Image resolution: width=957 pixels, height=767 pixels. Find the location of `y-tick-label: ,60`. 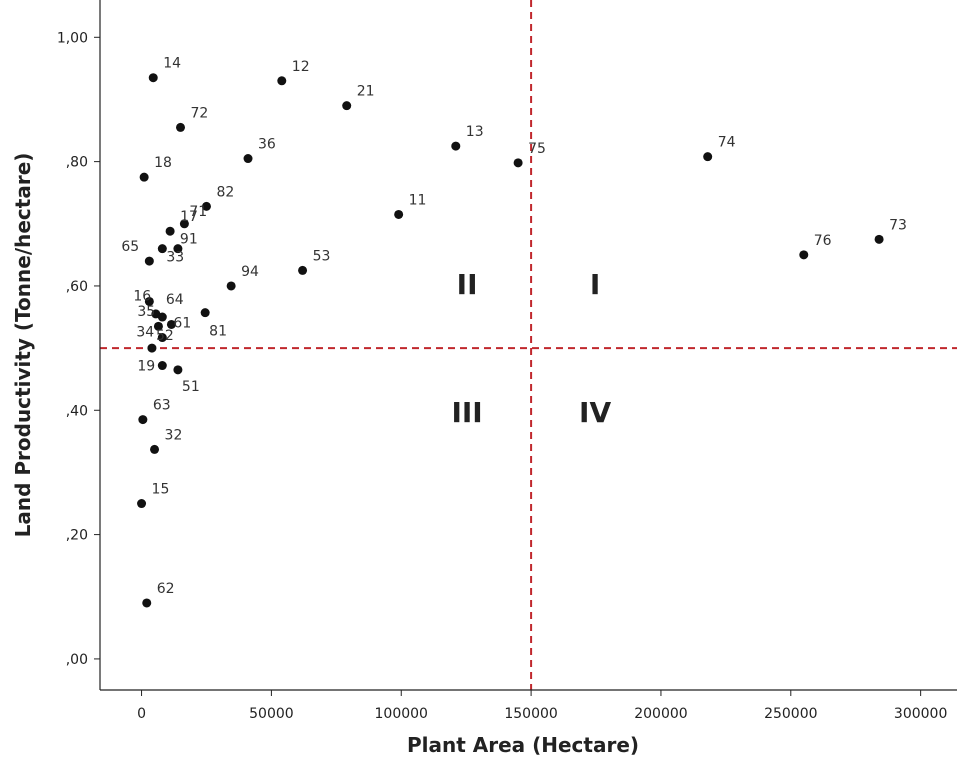

y-tick-label: ,60 is located at coordinates (77, 287).